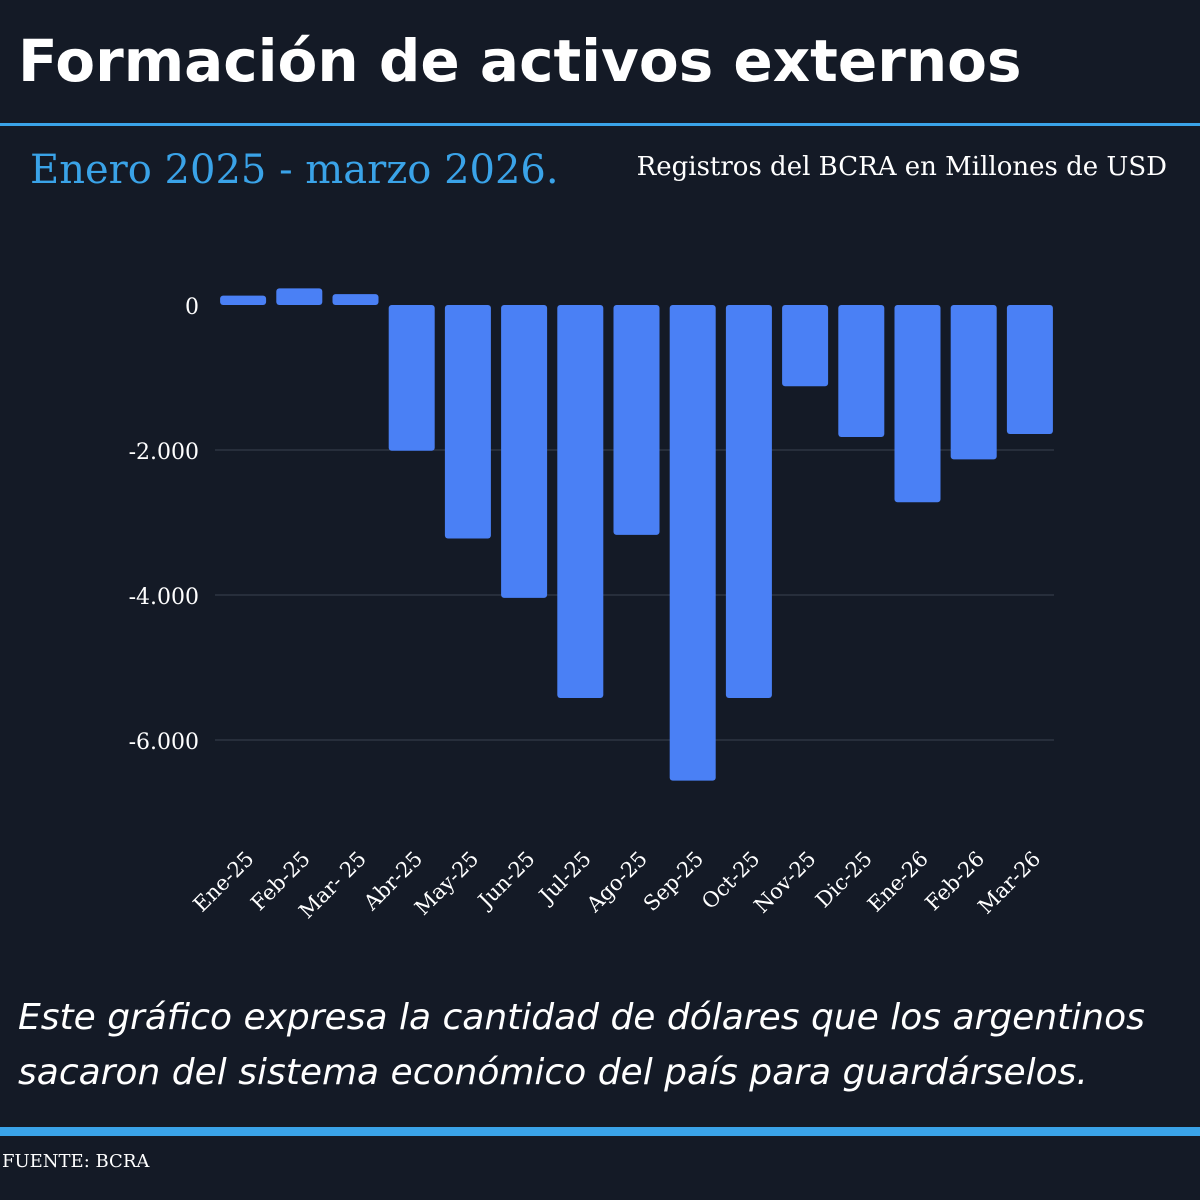 This screenshot has width=1200, height=1200. I want to click on x-tick-label: Sep-25, so click(673, 881).